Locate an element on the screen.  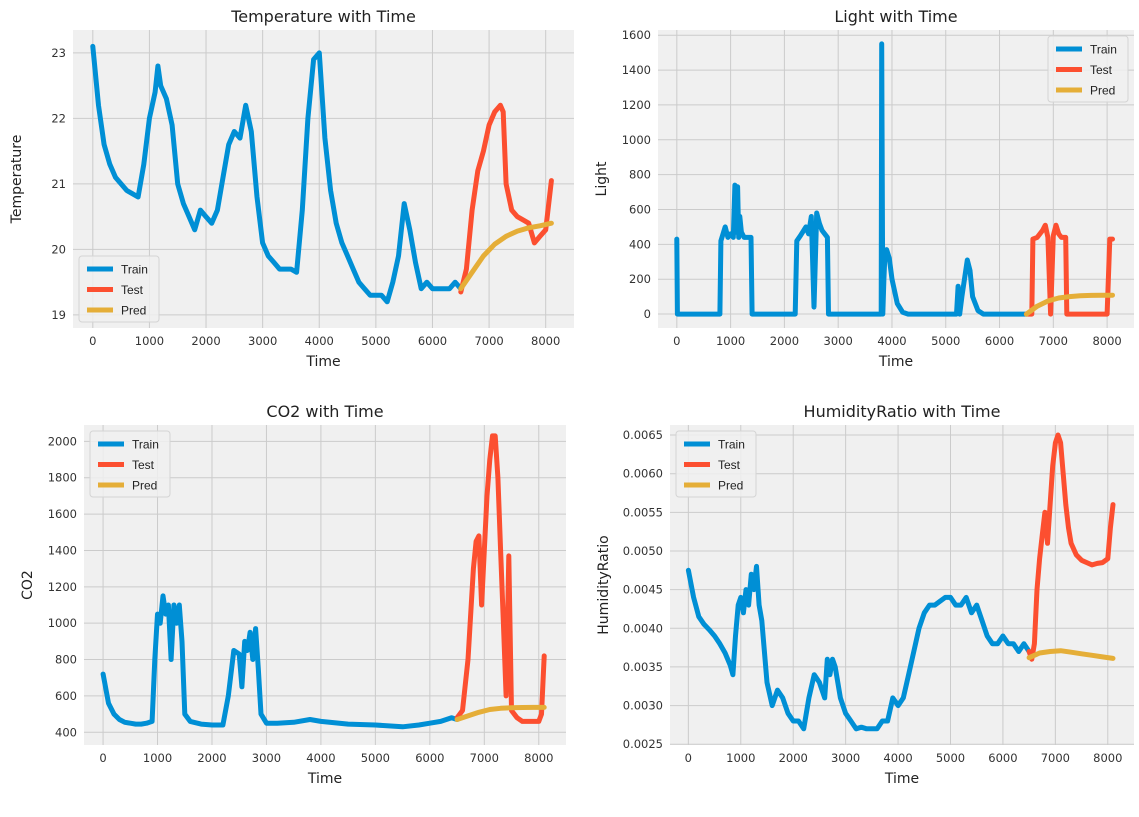
y-tick-label: 20 is located at coordinates (58, 249).